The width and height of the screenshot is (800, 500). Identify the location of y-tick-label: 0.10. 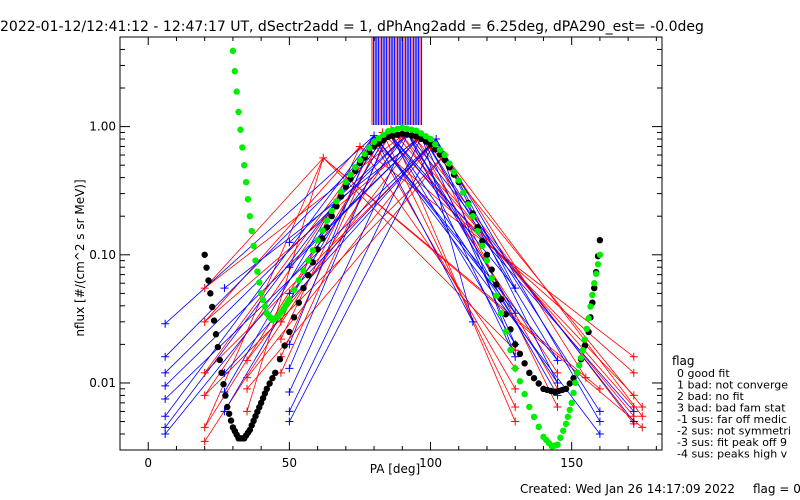
(102, 255).